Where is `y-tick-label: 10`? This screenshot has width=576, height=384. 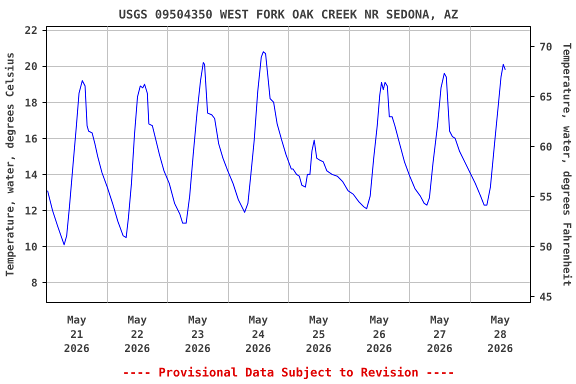
y-tick-label: 10 is located at coordinates (31, 247).